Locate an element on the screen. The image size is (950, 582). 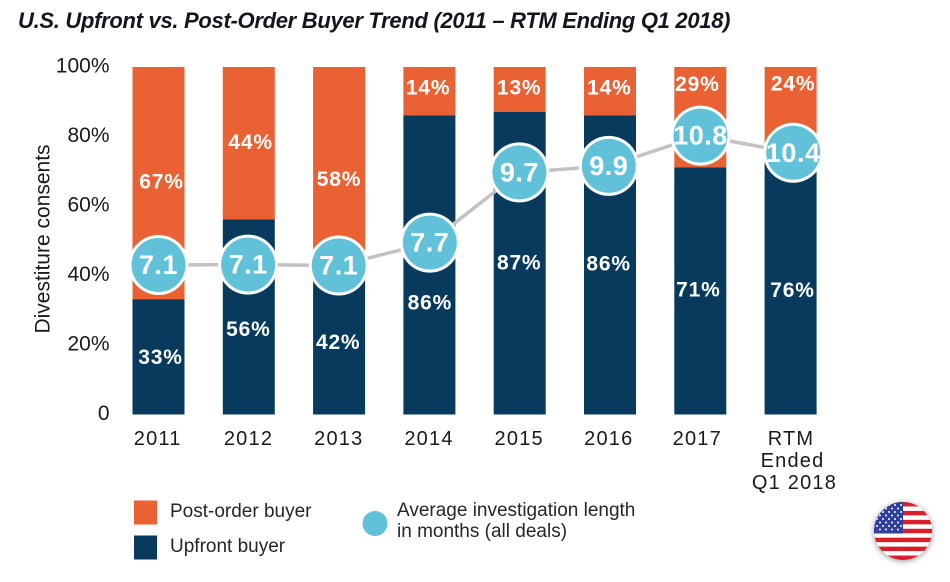
svg-text: 9.7 is located at coordinates (519, 172).